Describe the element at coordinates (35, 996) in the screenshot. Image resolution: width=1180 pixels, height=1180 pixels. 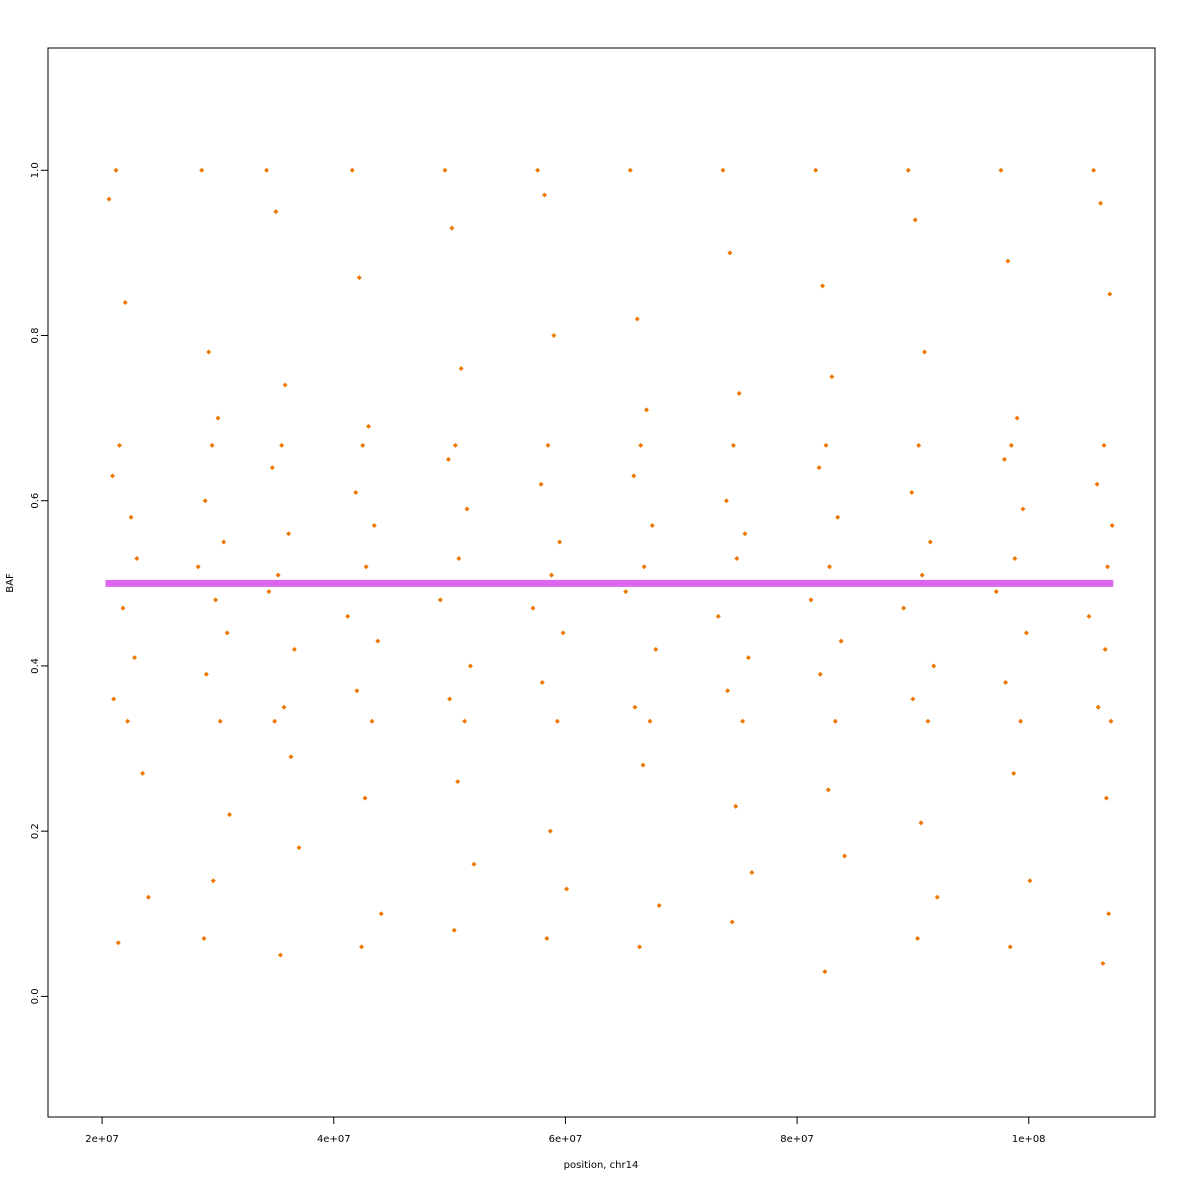
I see `y-tick-label: 0.0` at that location.